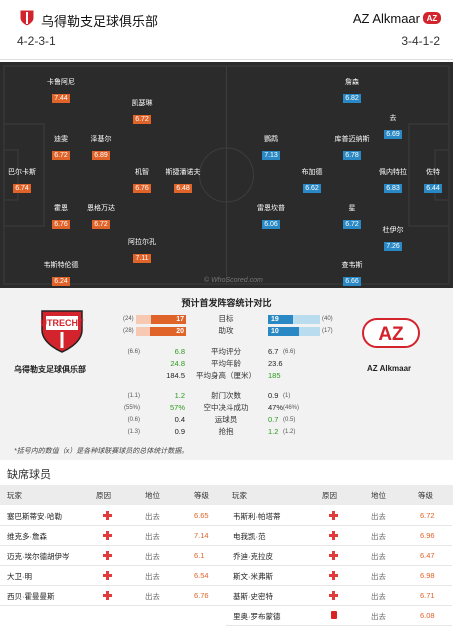 Image resolution: width=453 pixels, height=632 pixels. What do you see at coordinates (179, 351) in the screenshot?
I see `home-value: 6.8` at bounding box center [179, 351].